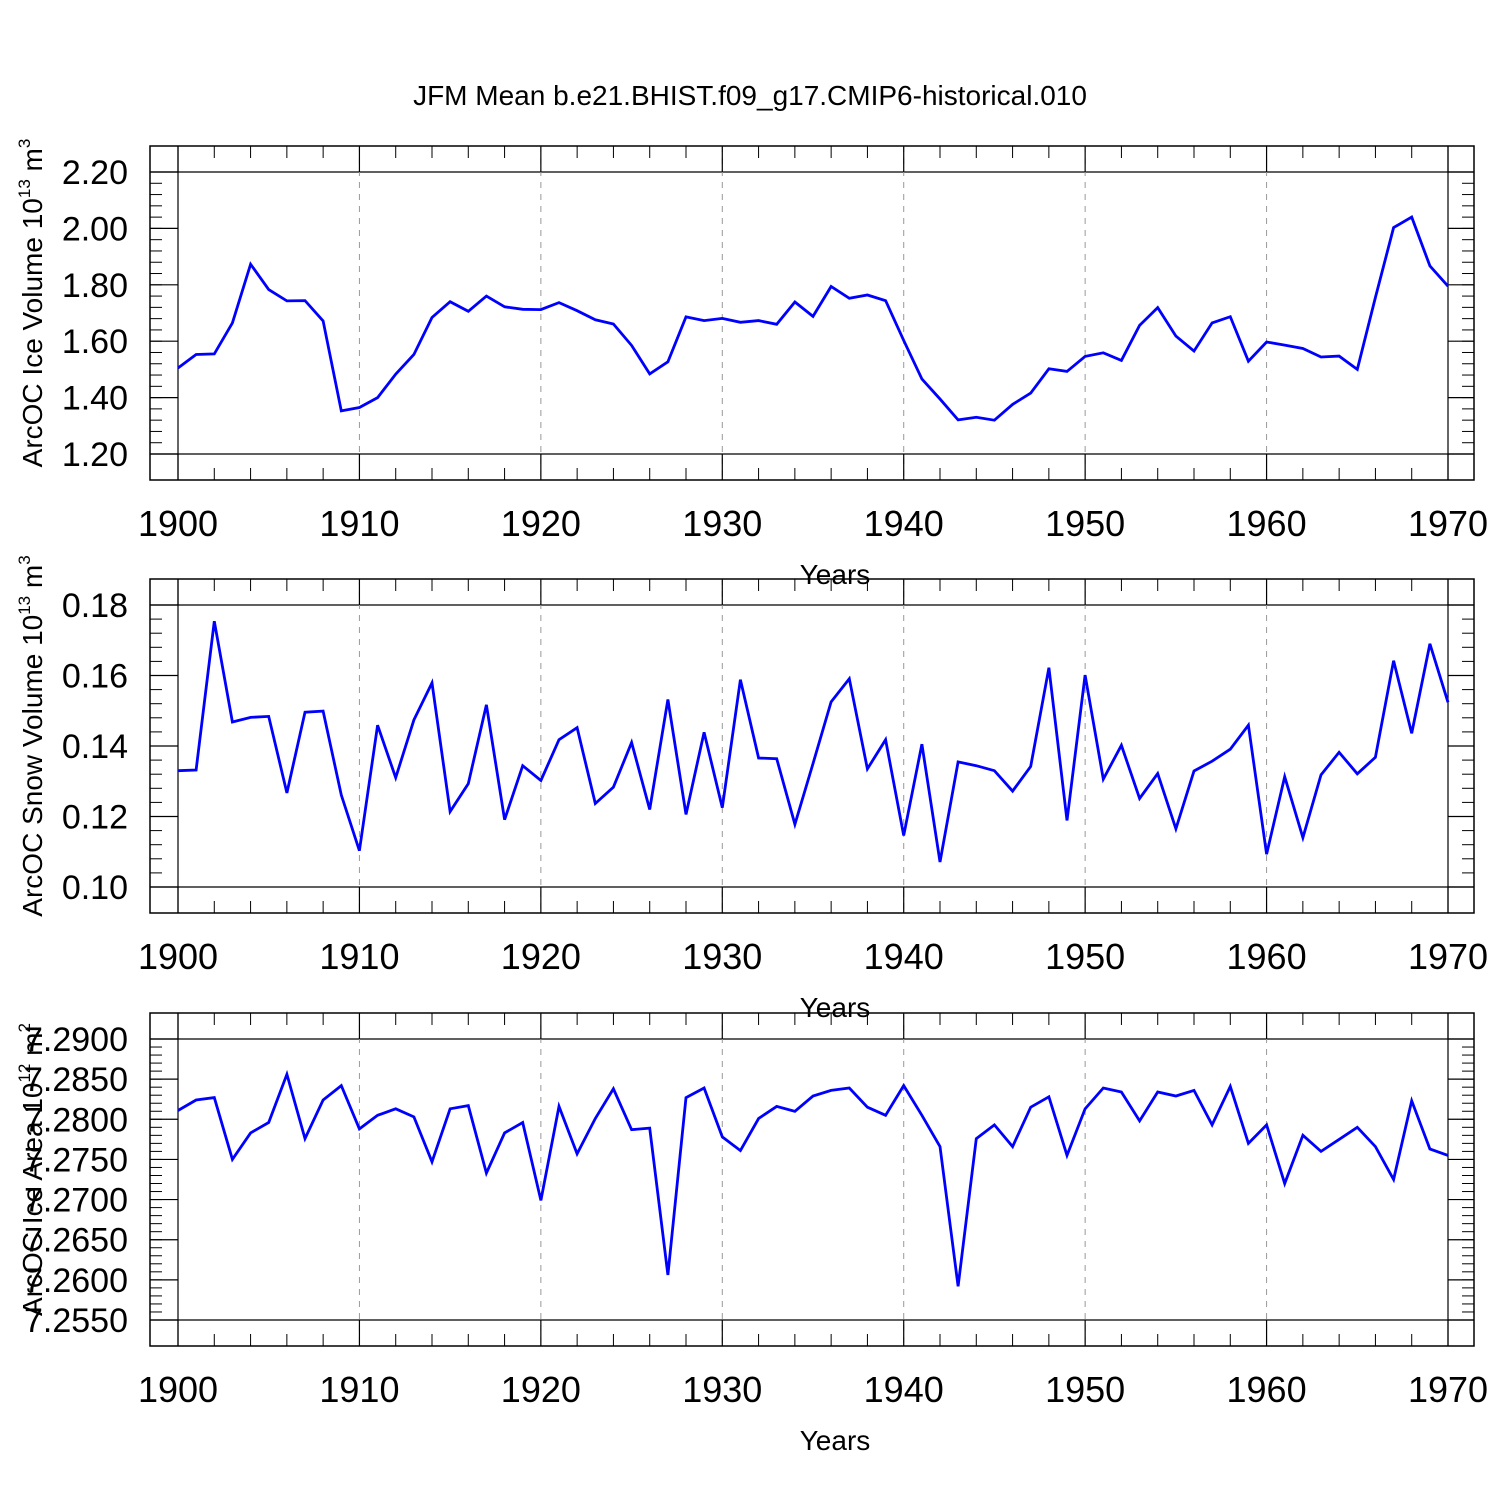 This screenshot has height=1500, width=1500. I want to click on y-tick-label: 0.10, so click(95, 888).